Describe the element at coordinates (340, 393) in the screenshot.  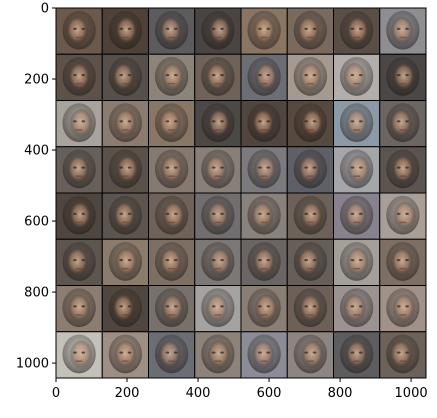
I see `x-tick-label: 800` at that location.